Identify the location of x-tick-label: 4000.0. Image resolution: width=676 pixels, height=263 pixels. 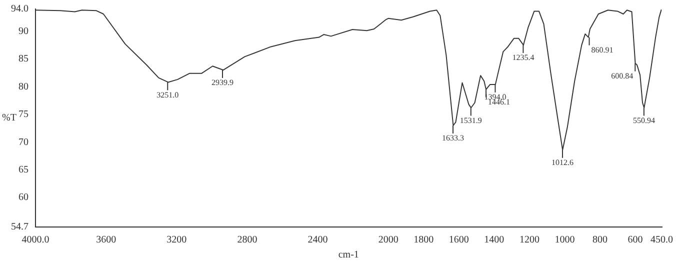
(36, 240).